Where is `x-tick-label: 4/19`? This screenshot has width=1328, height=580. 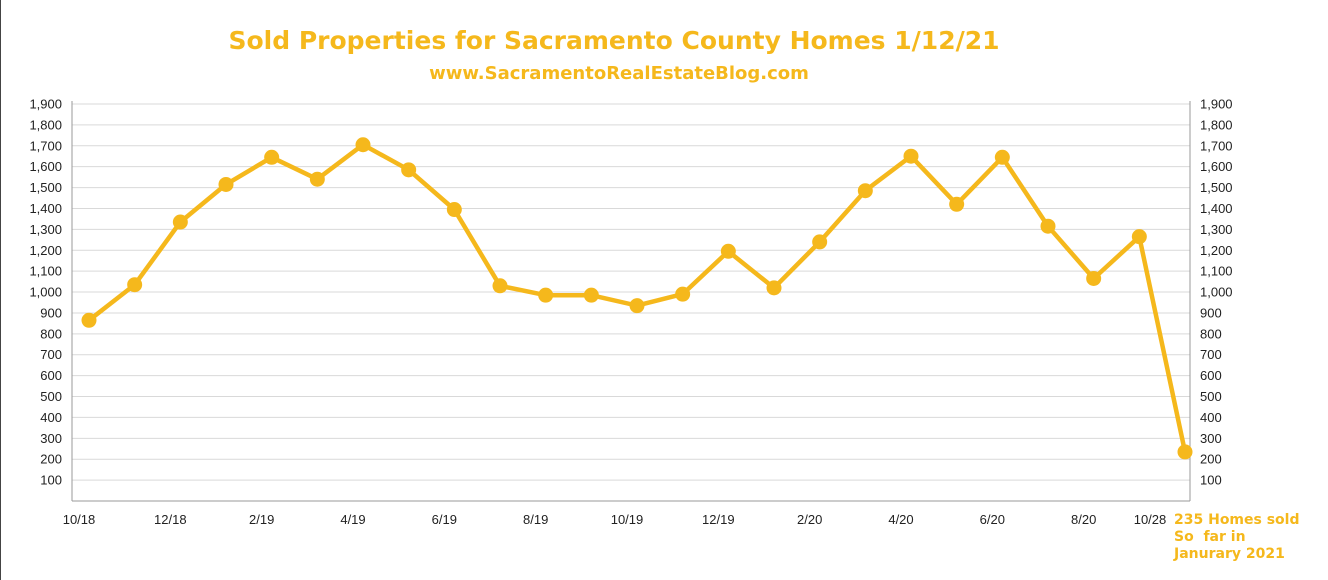 x-tick-label: 4/19 is located at coordinates (352, 519).